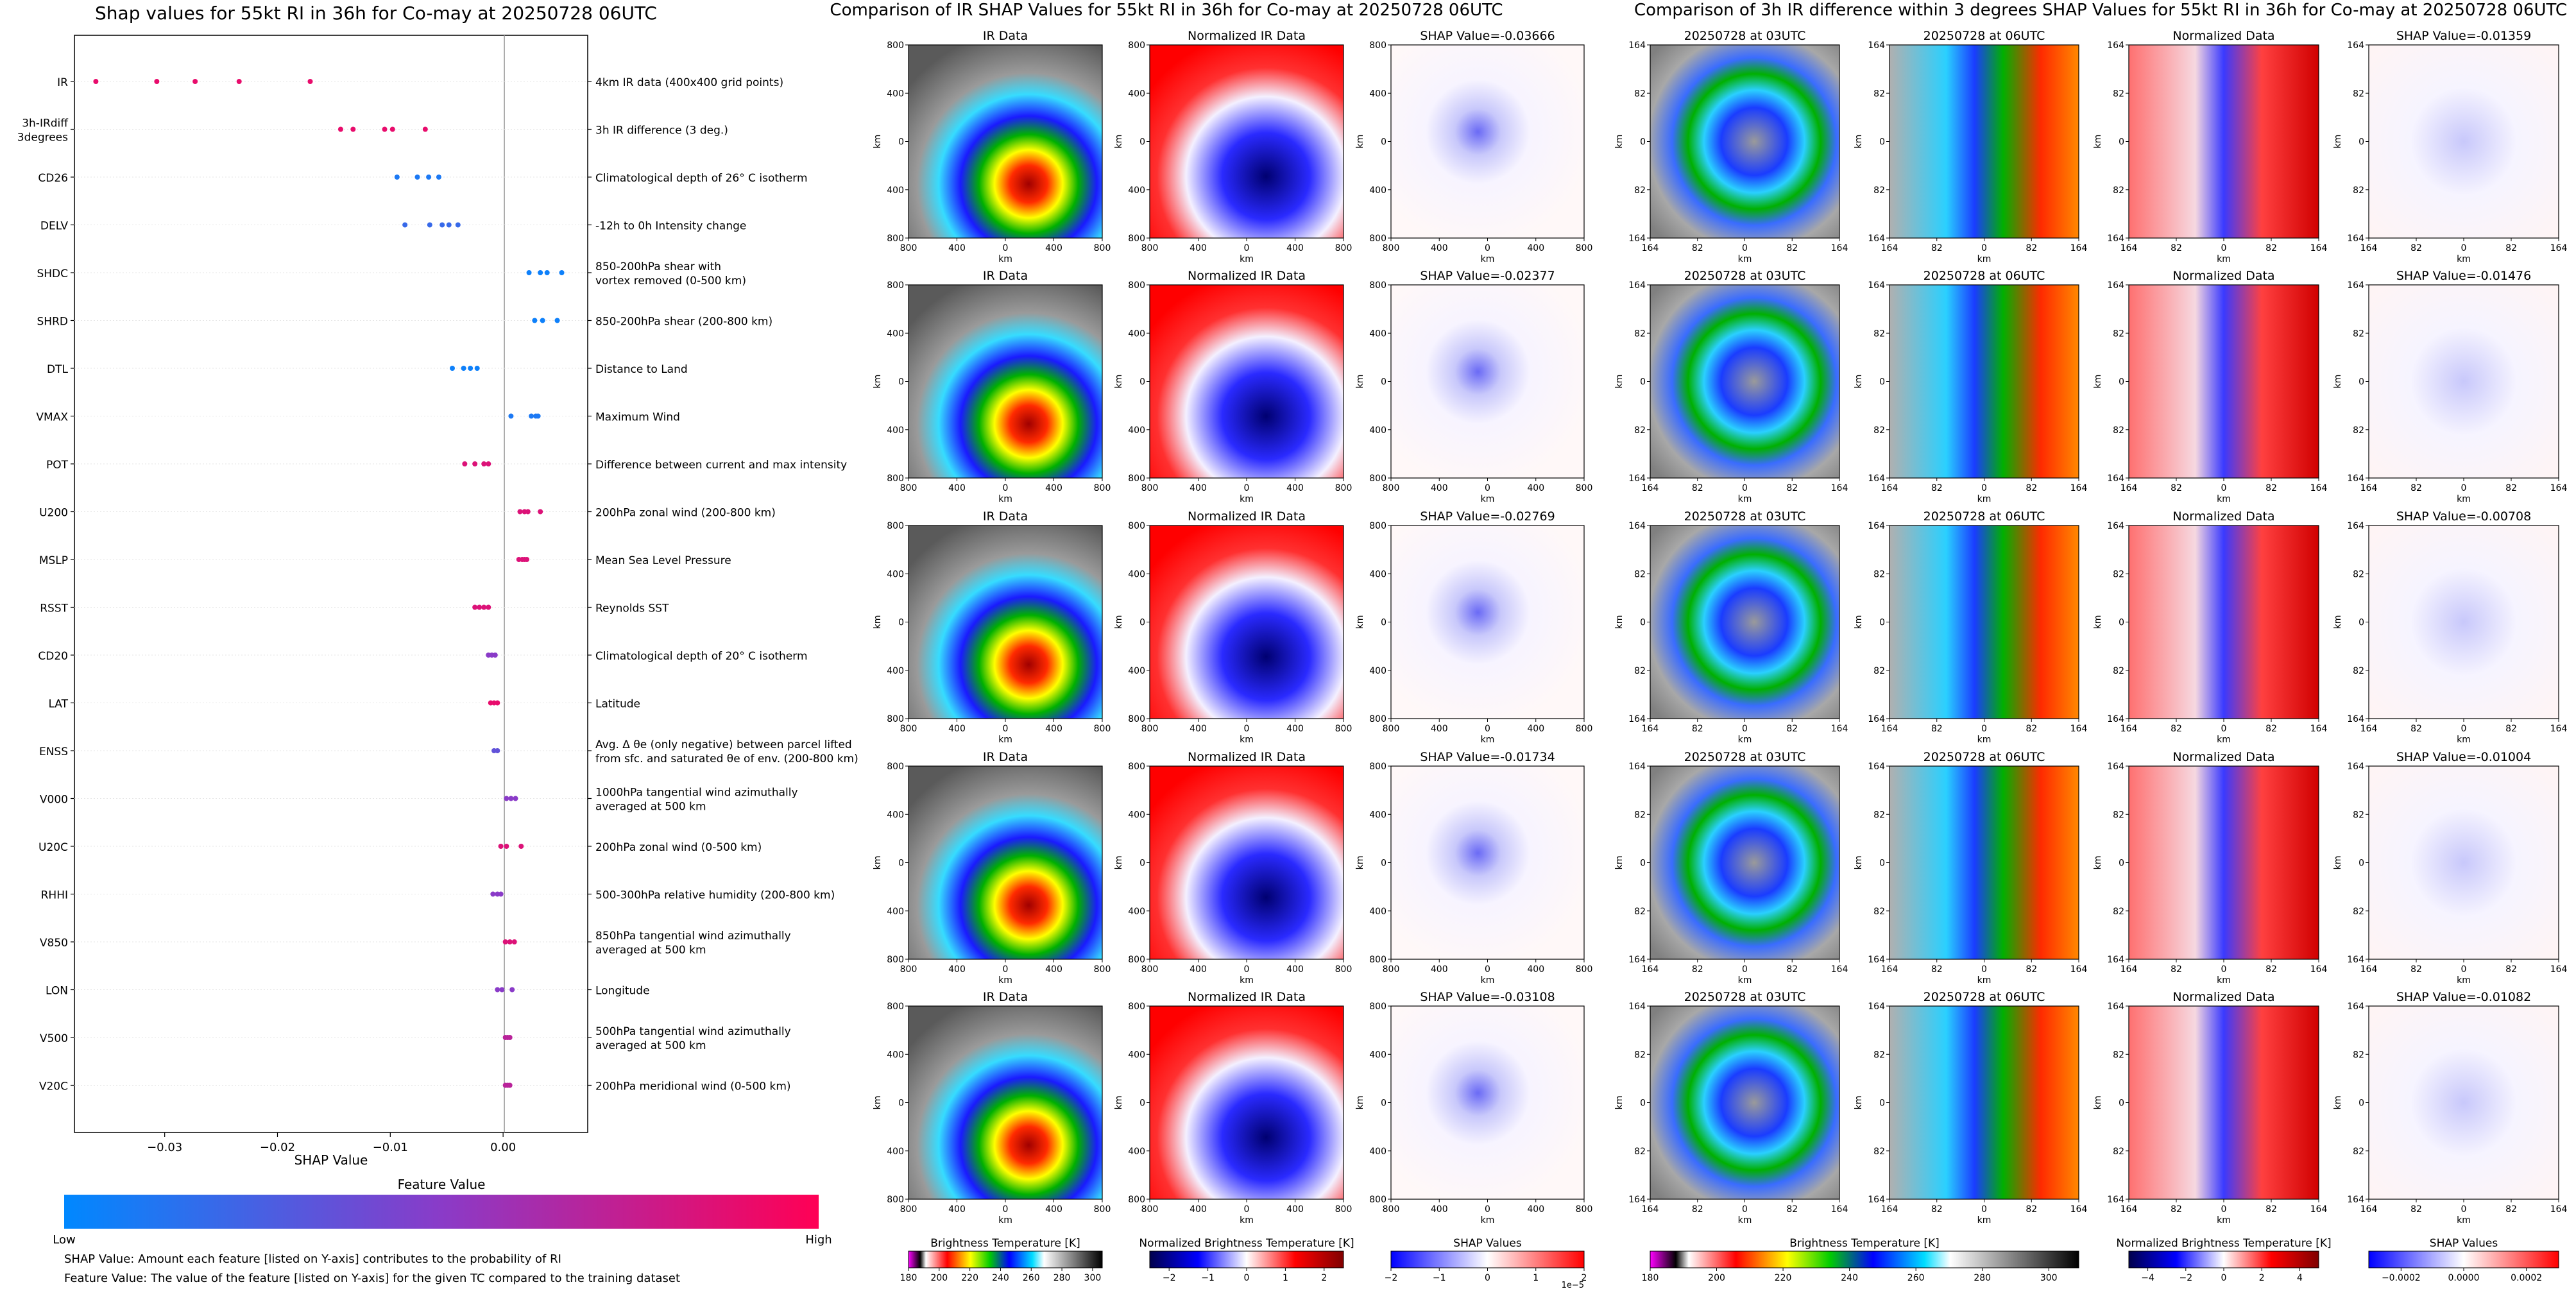  What do you see at coordinates (1745, 36) in the screenshot?
I see `image-title: 20250728 at 03UTC` at bounding box center [1745, 36].